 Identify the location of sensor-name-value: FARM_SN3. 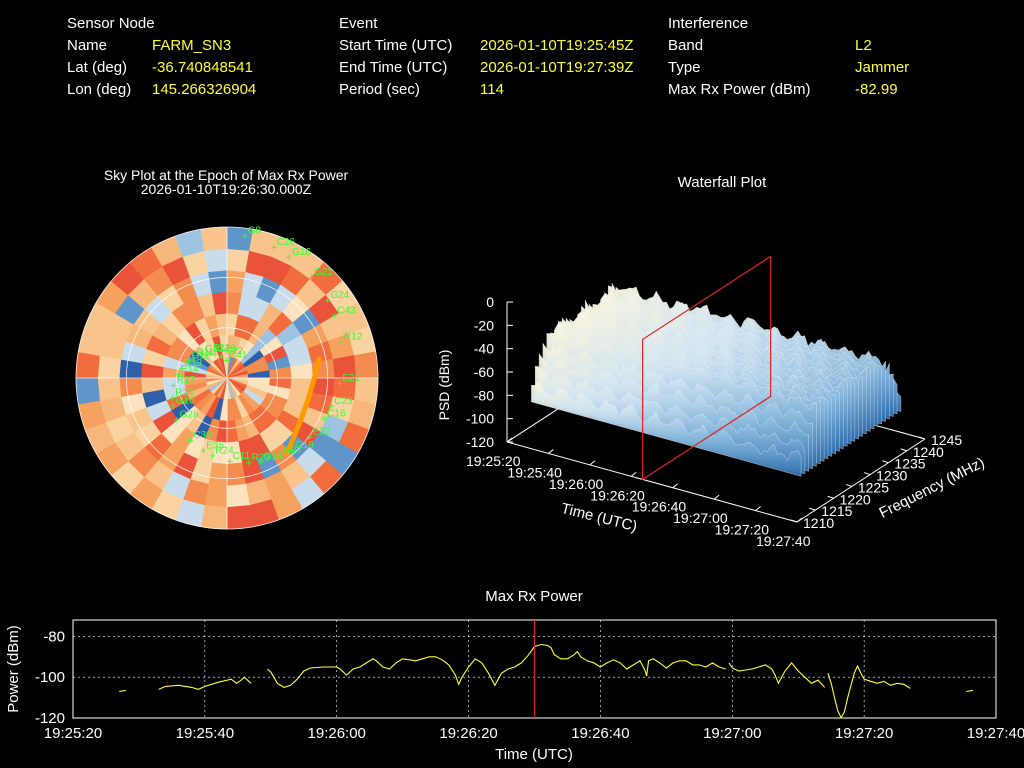
(192, 45).